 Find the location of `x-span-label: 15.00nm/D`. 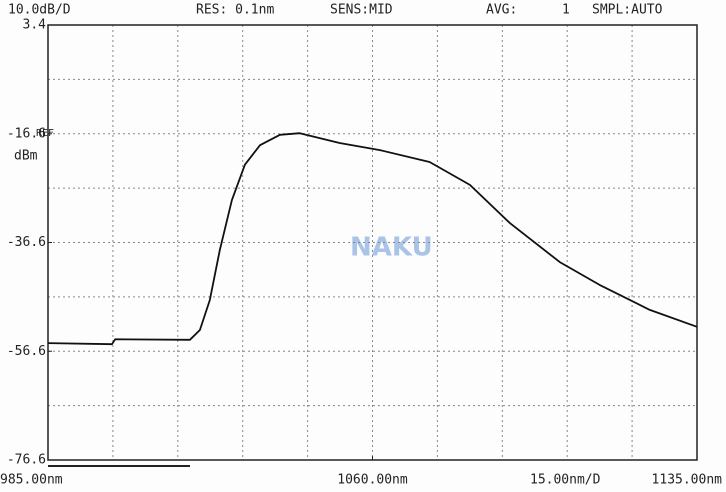

x-span-label: 15.00nm/D is located at coordinates (565, 480).